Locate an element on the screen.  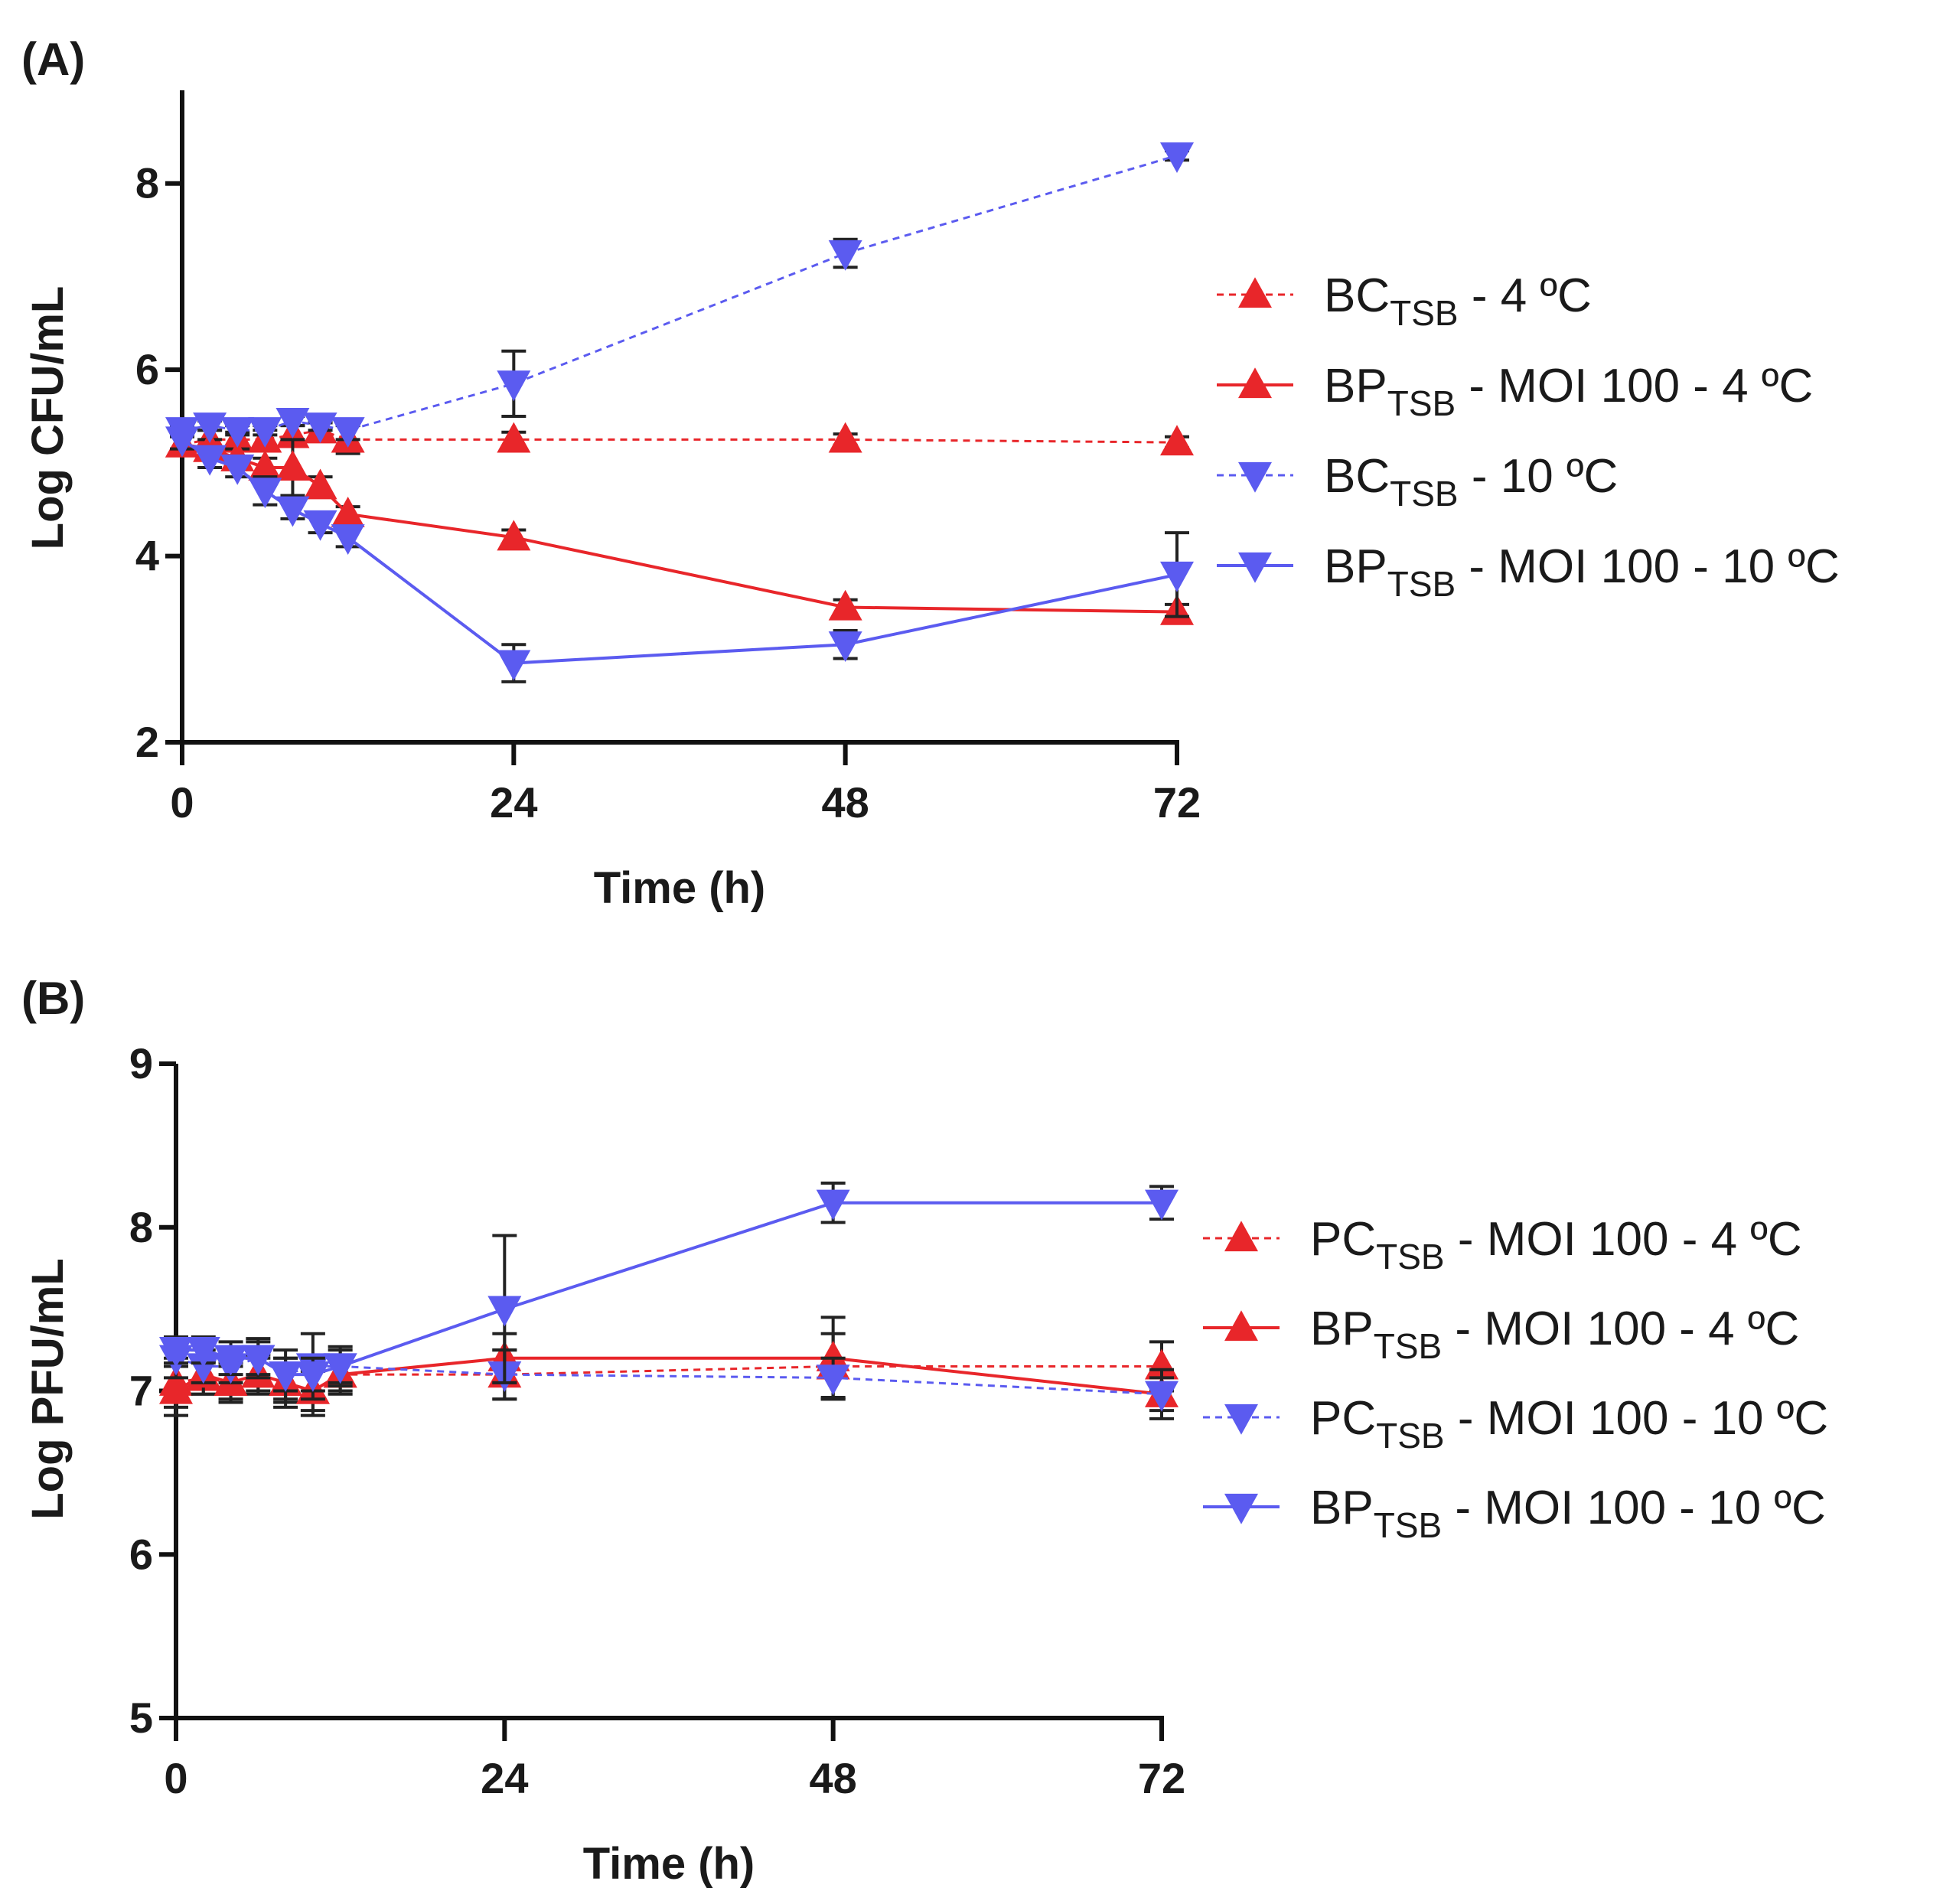
y-tick-label: 7 is located at coordinates (141, 1391).